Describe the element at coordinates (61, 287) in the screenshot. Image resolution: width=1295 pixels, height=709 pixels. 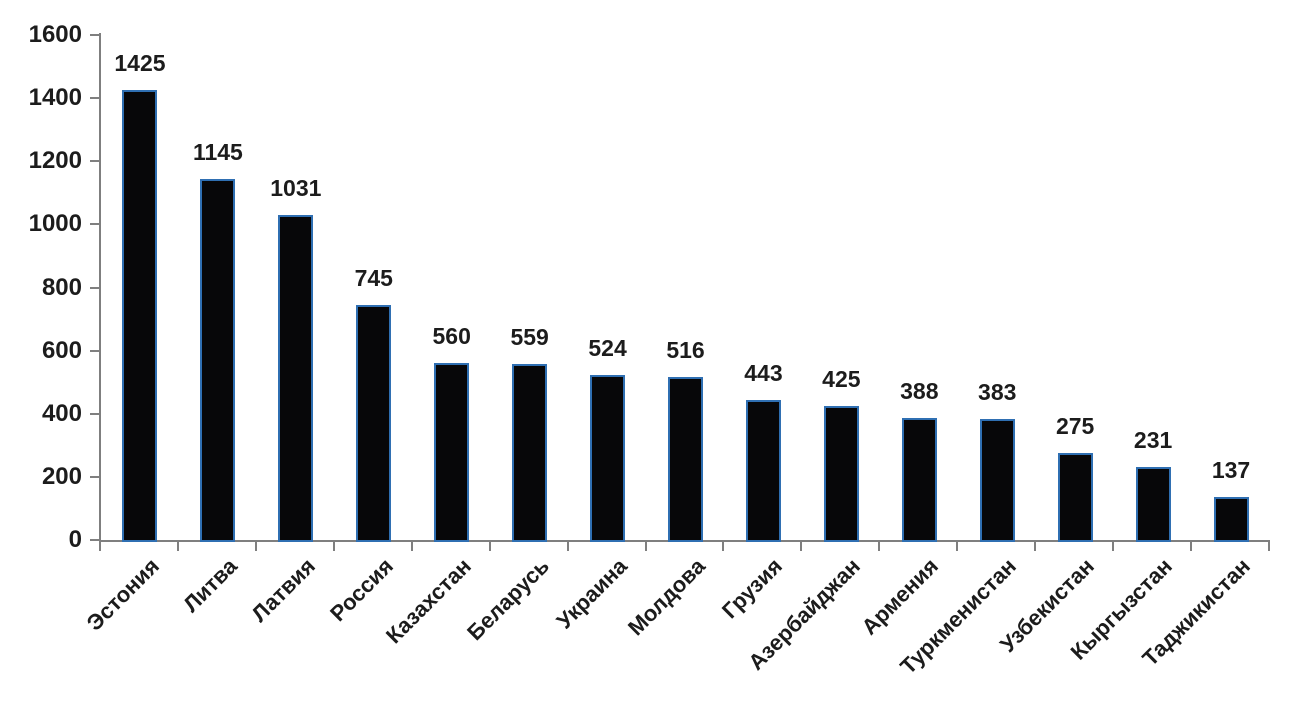
I see `y-tick-label: 800` at that location.